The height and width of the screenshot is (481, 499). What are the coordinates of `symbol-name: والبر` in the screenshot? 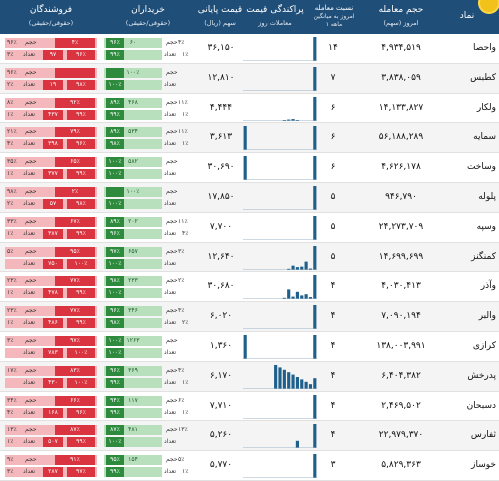 It's located at (487, 316).